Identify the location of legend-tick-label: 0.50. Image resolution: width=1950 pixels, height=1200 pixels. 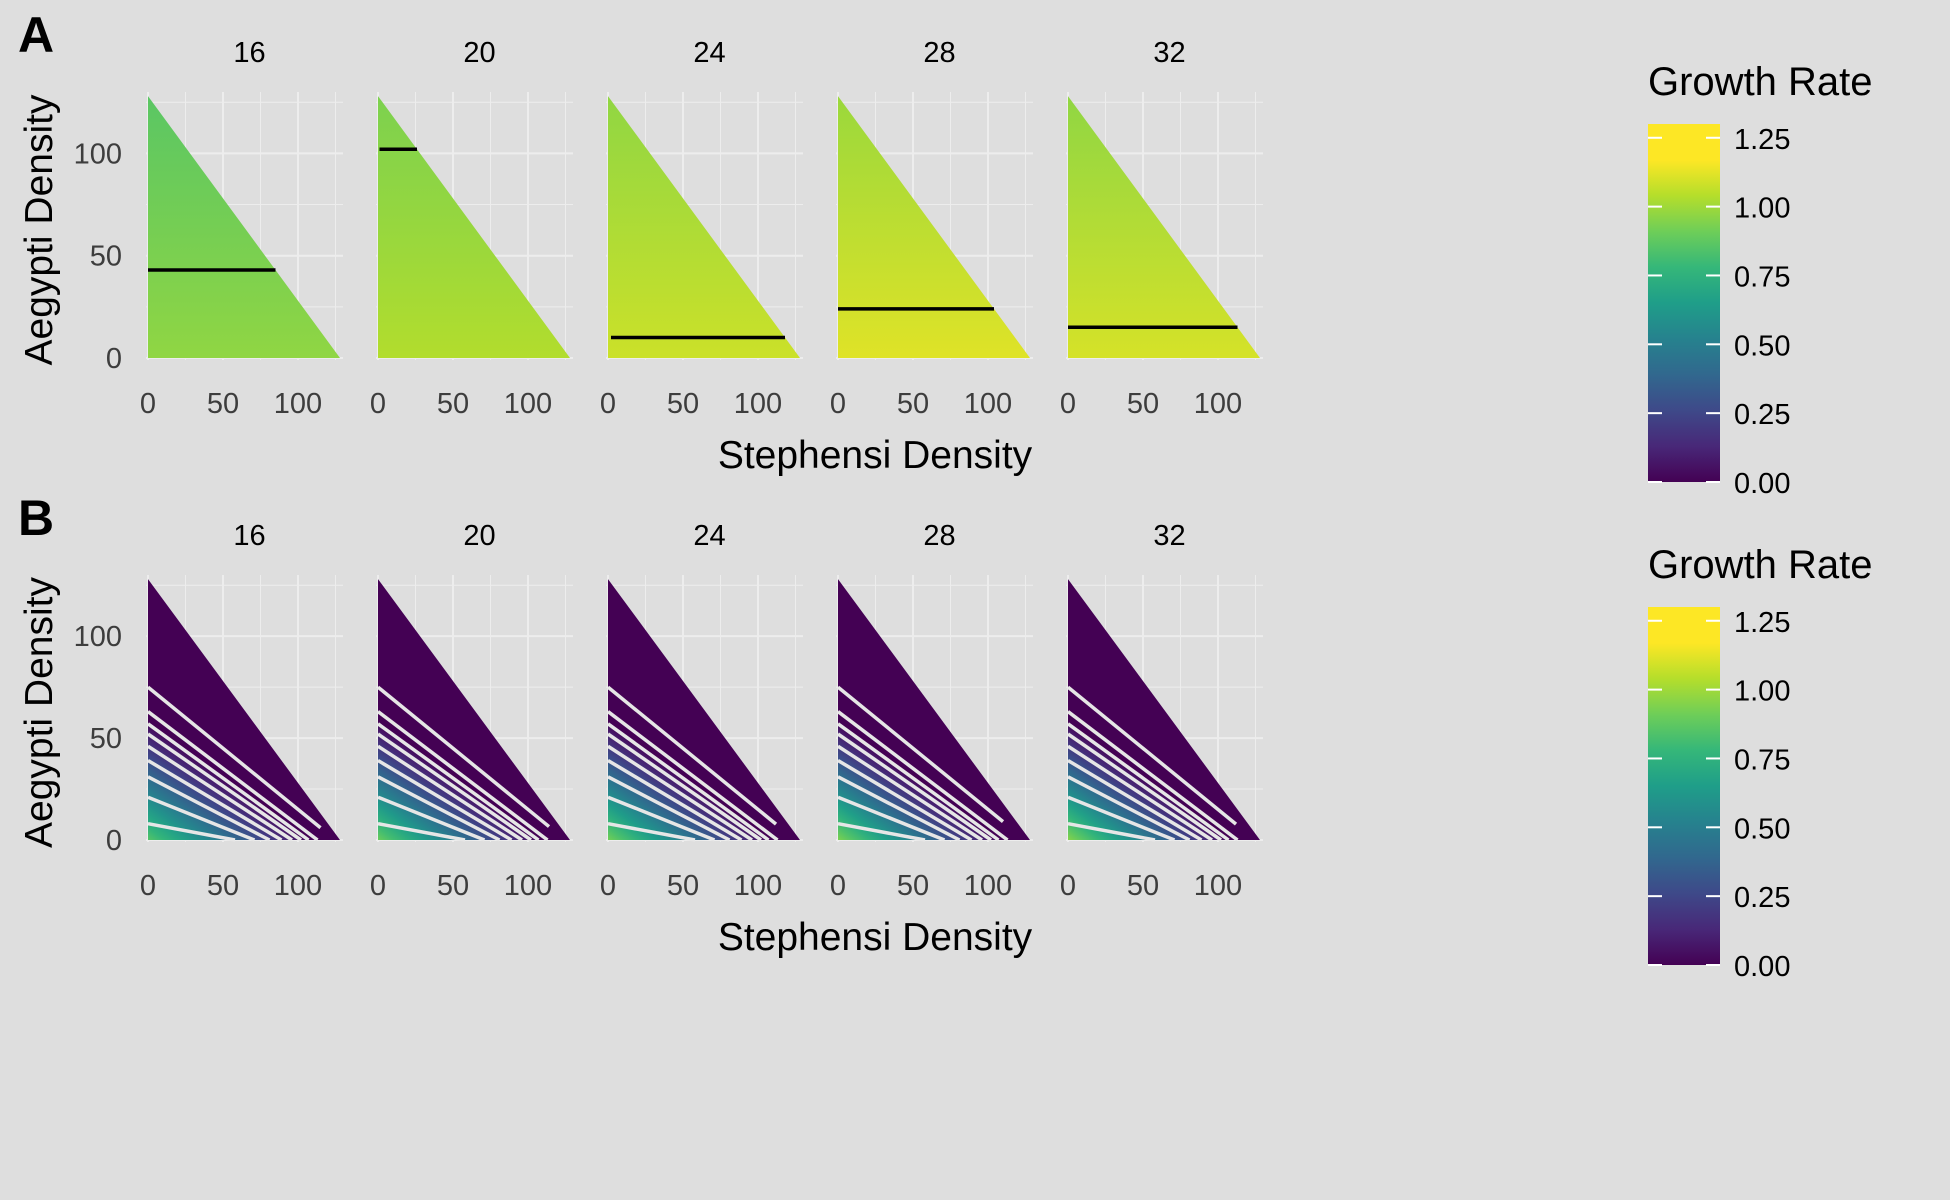
(1762, 829).